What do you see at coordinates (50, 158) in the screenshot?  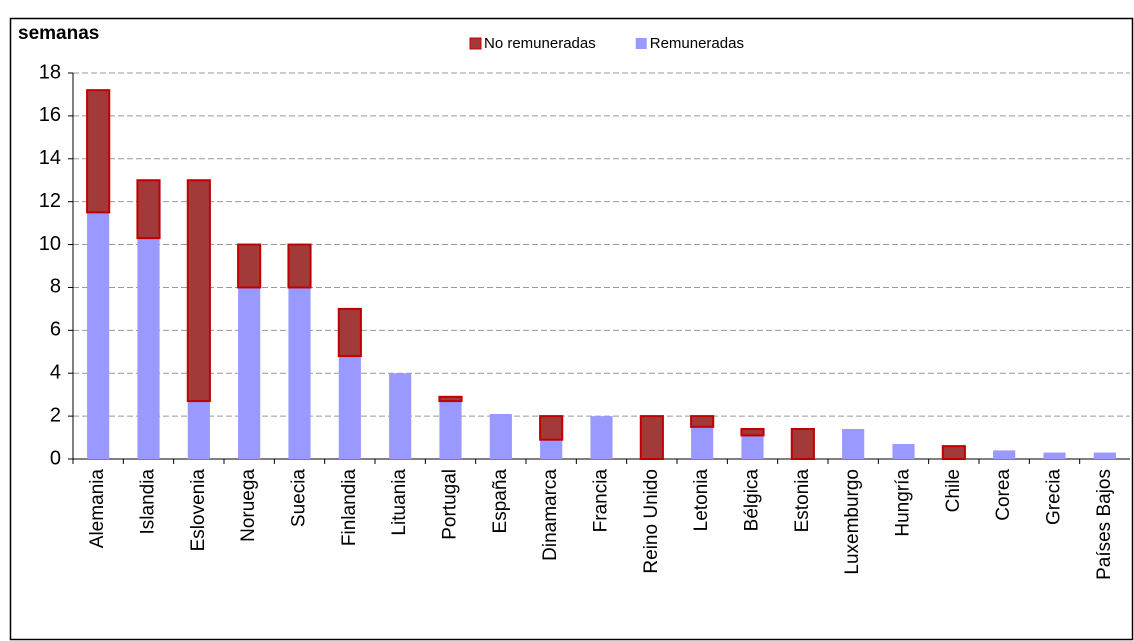 I see `y-tick-label: 14` at bounding box center [50, 158].